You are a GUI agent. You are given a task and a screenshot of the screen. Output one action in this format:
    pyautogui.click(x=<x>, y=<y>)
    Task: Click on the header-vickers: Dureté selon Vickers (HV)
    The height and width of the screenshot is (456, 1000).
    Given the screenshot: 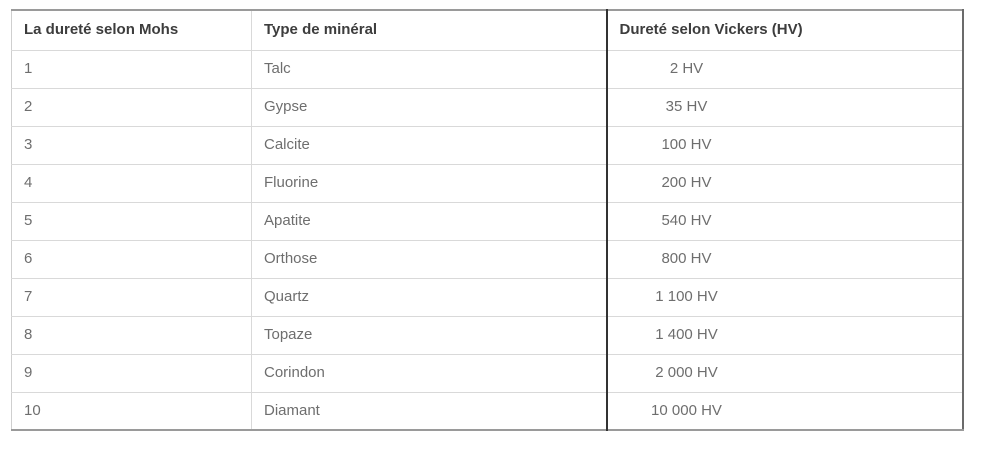 What is the action you would take?
    pyautogui.click(x=784, y=30)
    